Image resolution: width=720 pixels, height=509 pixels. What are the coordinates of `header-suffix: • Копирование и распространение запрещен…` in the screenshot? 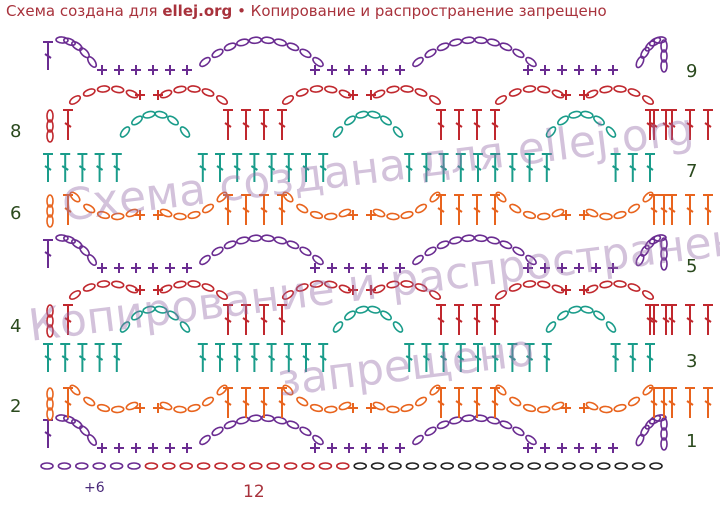 It's located at (422, 11).